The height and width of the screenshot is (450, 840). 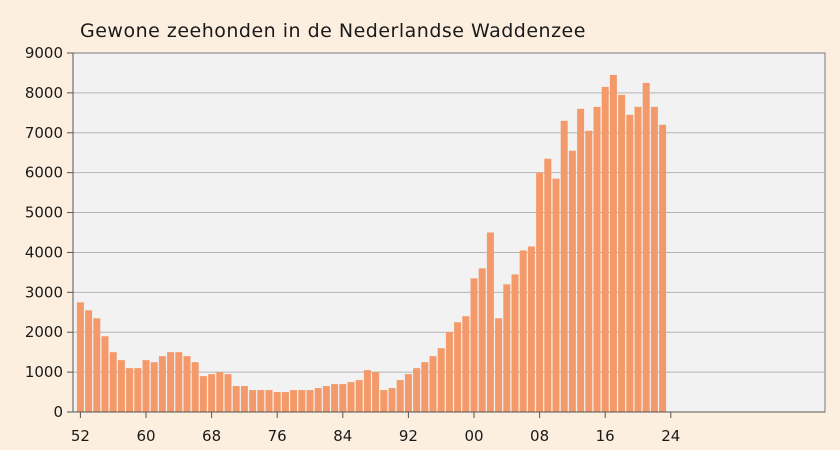 I want to click on bar: 1971: 650, so click(x=236, y=399).